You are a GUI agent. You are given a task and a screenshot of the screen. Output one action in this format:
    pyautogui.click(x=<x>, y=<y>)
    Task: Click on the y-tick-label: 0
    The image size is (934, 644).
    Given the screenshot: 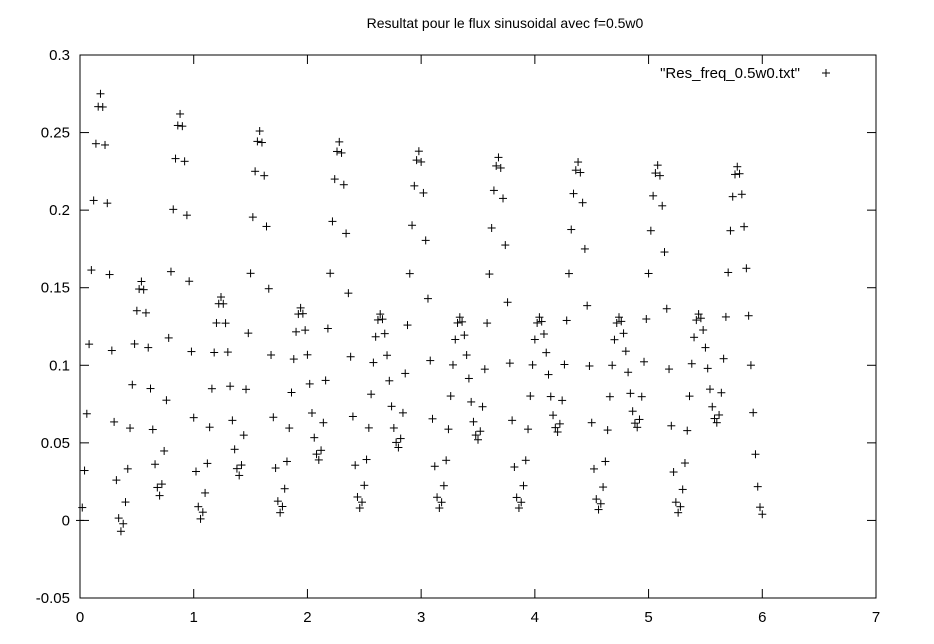 What is the action you would take?
    pyautogui.click(x=66, y=520)
    